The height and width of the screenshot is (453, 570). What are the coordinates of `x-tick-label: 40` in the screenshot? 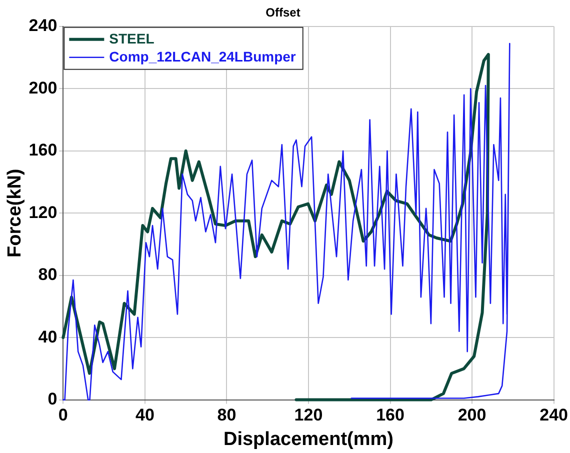 It's located at (144, 415).